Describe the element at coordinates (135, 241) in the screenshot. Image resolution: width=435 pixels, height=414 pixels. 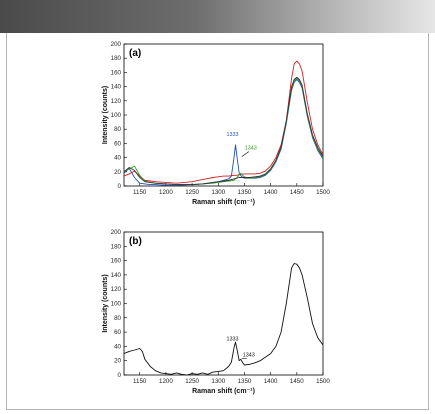
I see `panel-label: (b)` at that location.